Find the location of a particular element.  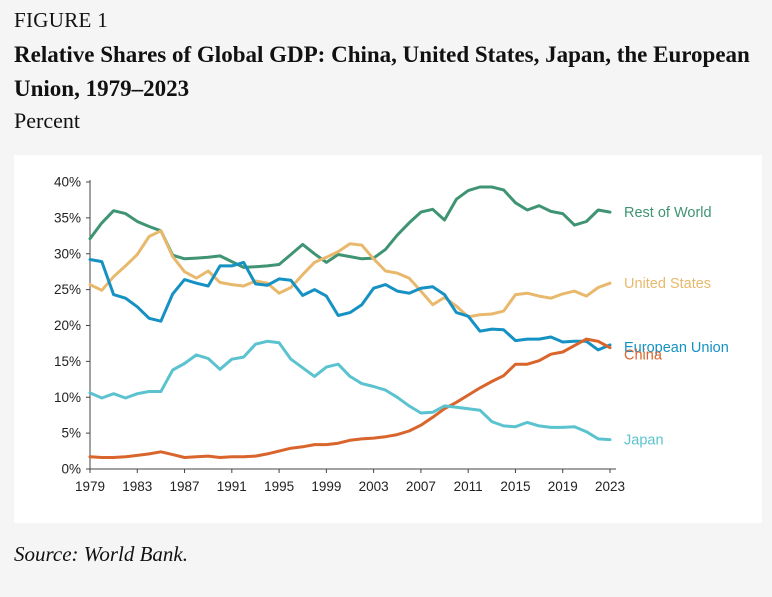

y-tick-label: 10% is located at coordinates (67, 397).